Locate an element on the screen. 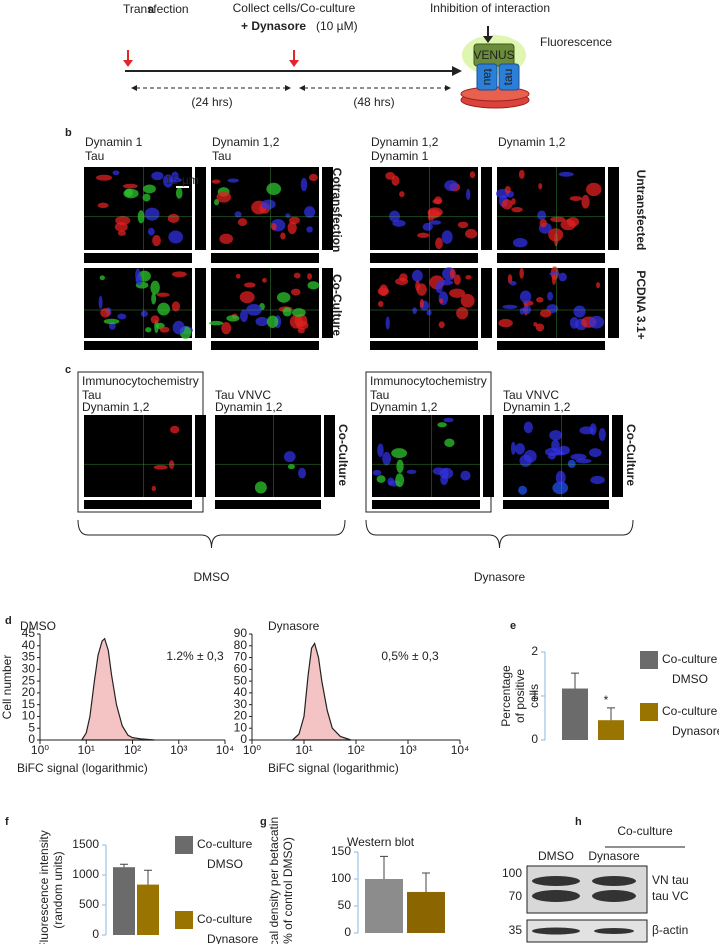 The width and height of the screenshot is (719, 944). y-label: (random units) is located at coordinates (58, 889).